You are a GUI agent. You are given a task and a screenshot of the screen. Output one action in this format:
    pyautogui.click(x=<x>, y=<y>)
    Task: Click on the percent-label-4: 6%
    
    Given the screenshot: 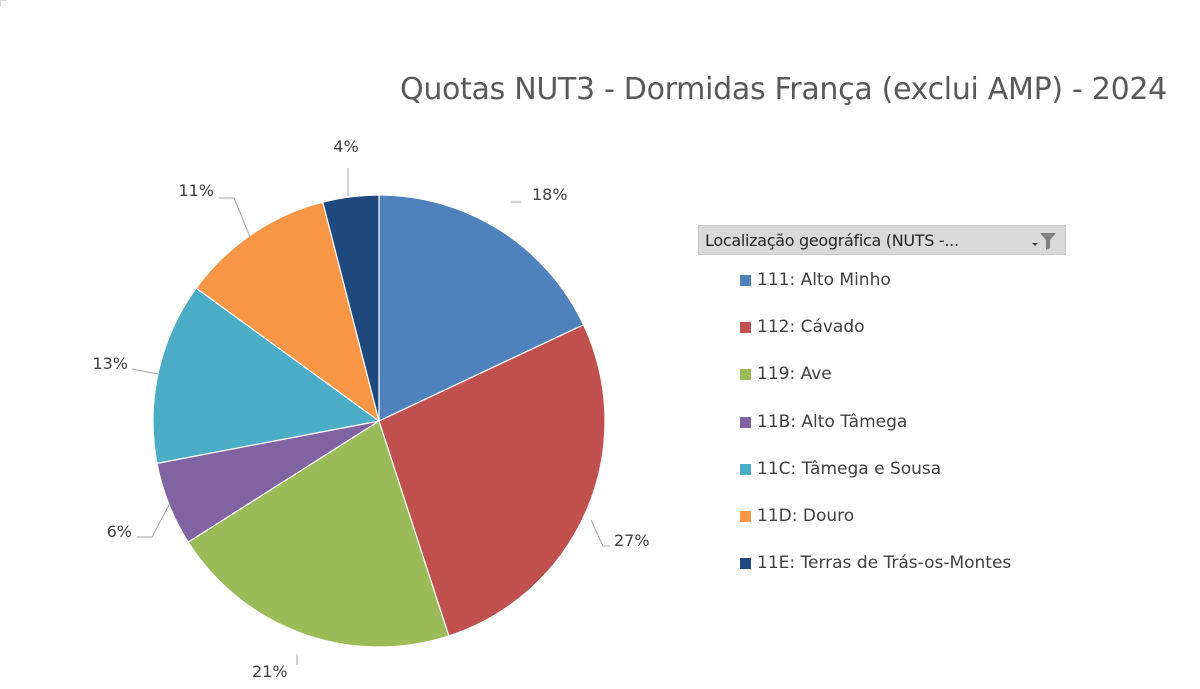 What is the action you would take?
    pyautogui.click(x=119, y=531)
    